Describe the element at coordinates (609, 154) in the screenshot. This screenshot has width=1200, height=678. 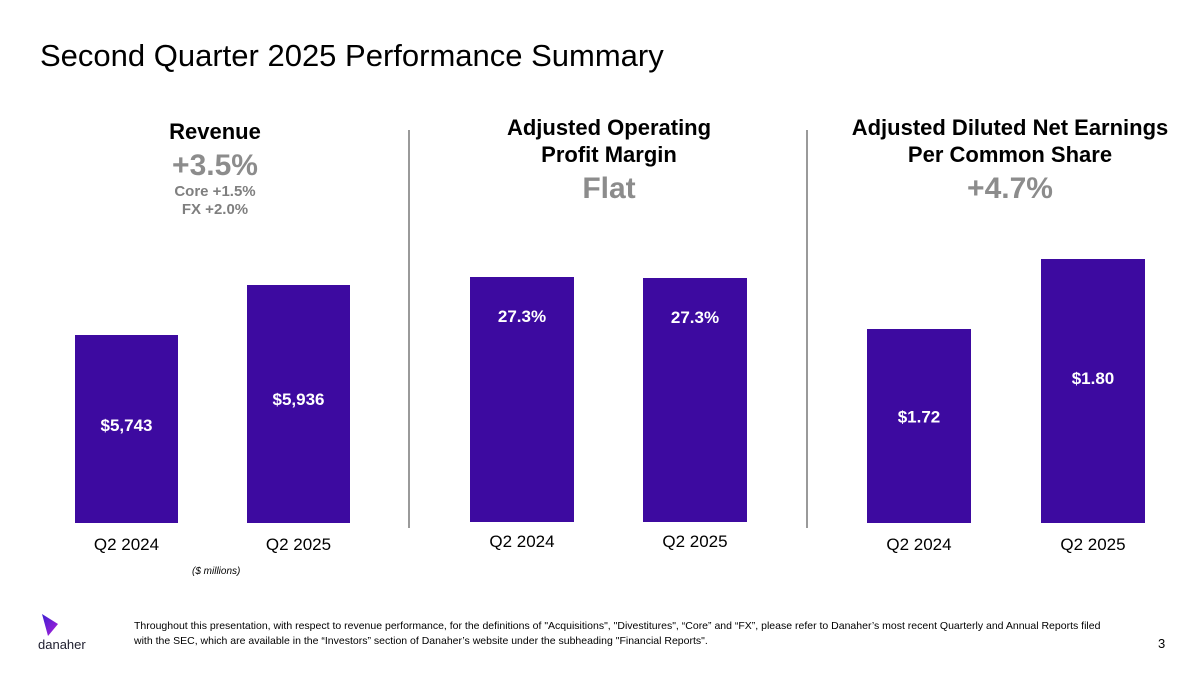
I see `margin-title-line-2: Profit Margin` at that location.